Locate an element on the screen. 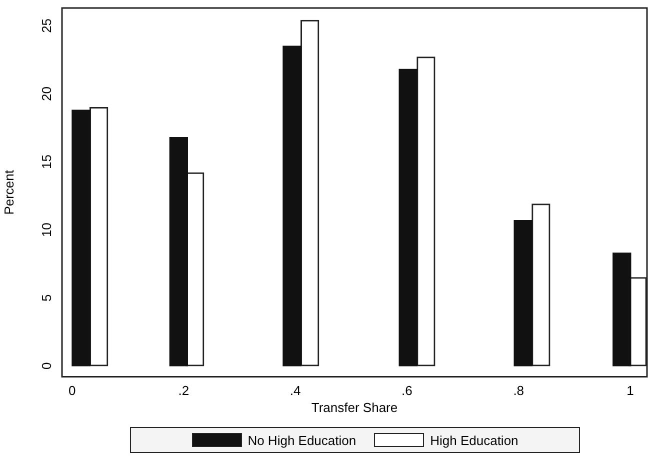 The width and height of the screenshot is (648, 461). x-tick-label: 1 is located at coordinates (630, 390).